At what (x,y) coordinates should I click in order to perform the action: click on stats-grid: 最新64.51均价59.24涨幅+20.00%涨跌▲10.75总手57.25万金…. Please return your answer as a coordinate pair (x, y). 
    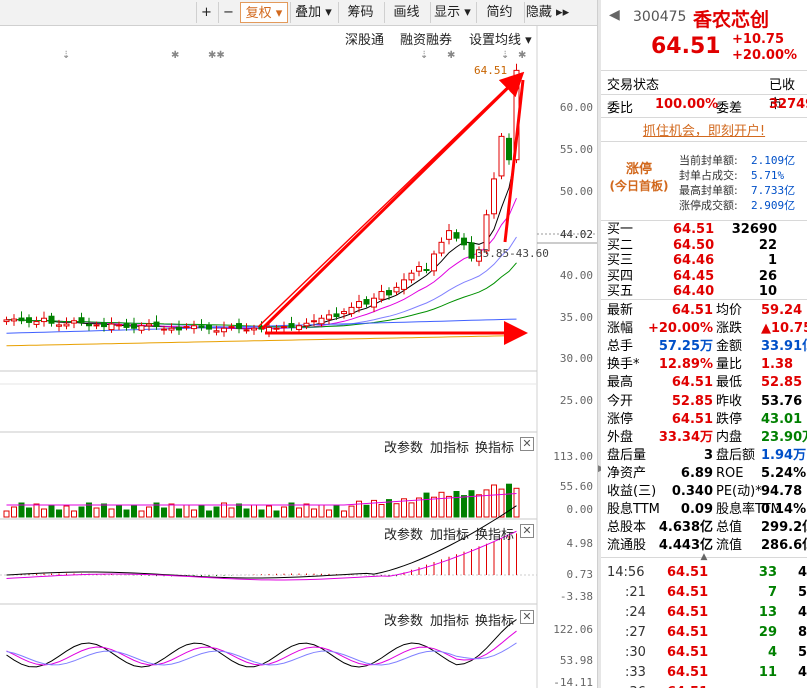
    Looking at the image, I should click on (704, 428).